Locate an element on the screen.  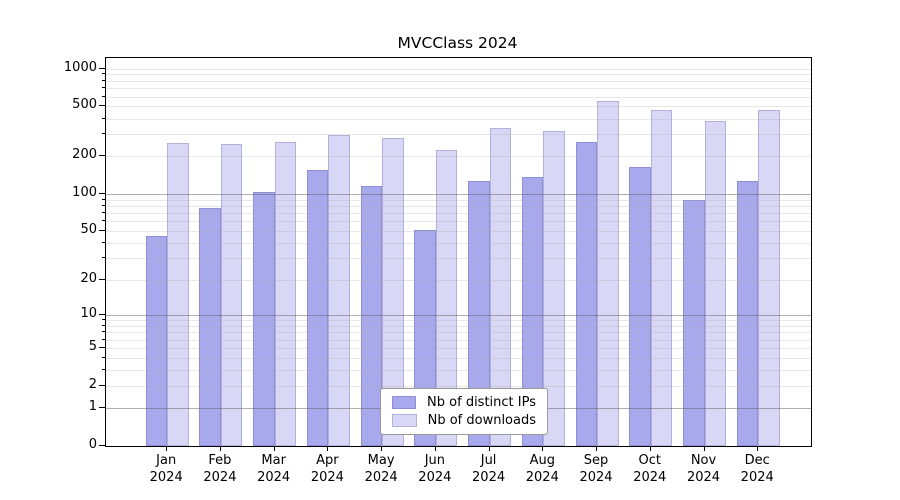
bar-nb-of-distinct-ips-jan-2024 is located at coordinates (156, 340).